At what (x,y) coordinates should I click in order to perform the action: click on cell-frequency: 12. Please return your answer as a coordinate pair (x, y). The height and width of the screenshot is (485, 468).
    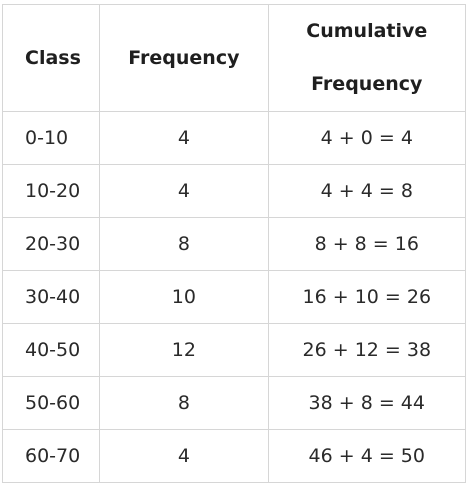
    Looking at the image, I should click on (184, 350).